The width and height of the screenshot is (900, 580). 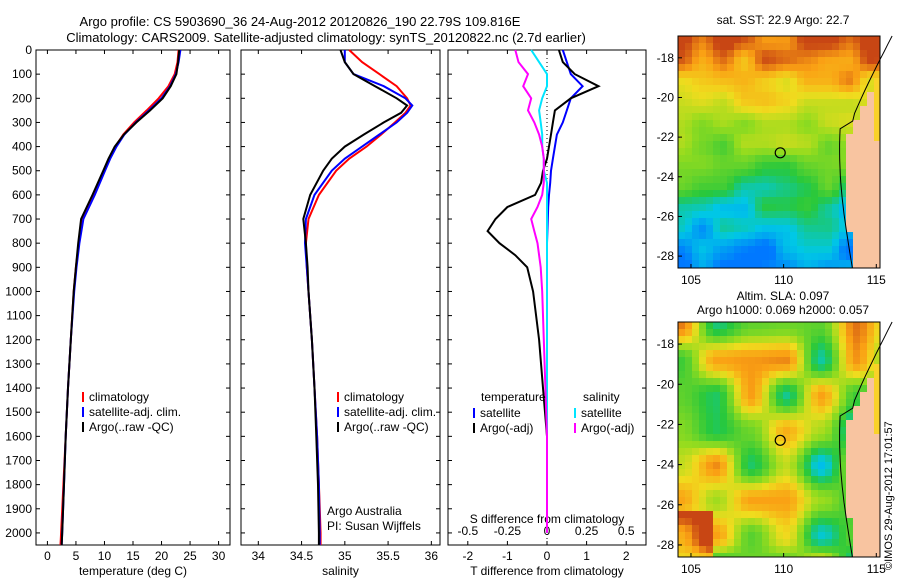 I want to click on map-subtitle: Argo h1000: 0.069 h2000: 0.057, so click(x=783, y=310).